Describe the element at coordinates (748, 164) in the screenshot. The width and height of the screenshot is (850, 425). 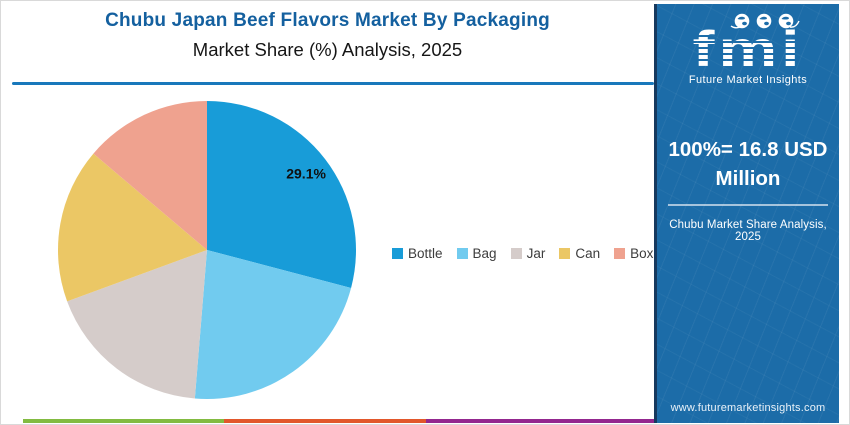
I see `market-size-headline: 100%= 16.8 USD Million` at that location.